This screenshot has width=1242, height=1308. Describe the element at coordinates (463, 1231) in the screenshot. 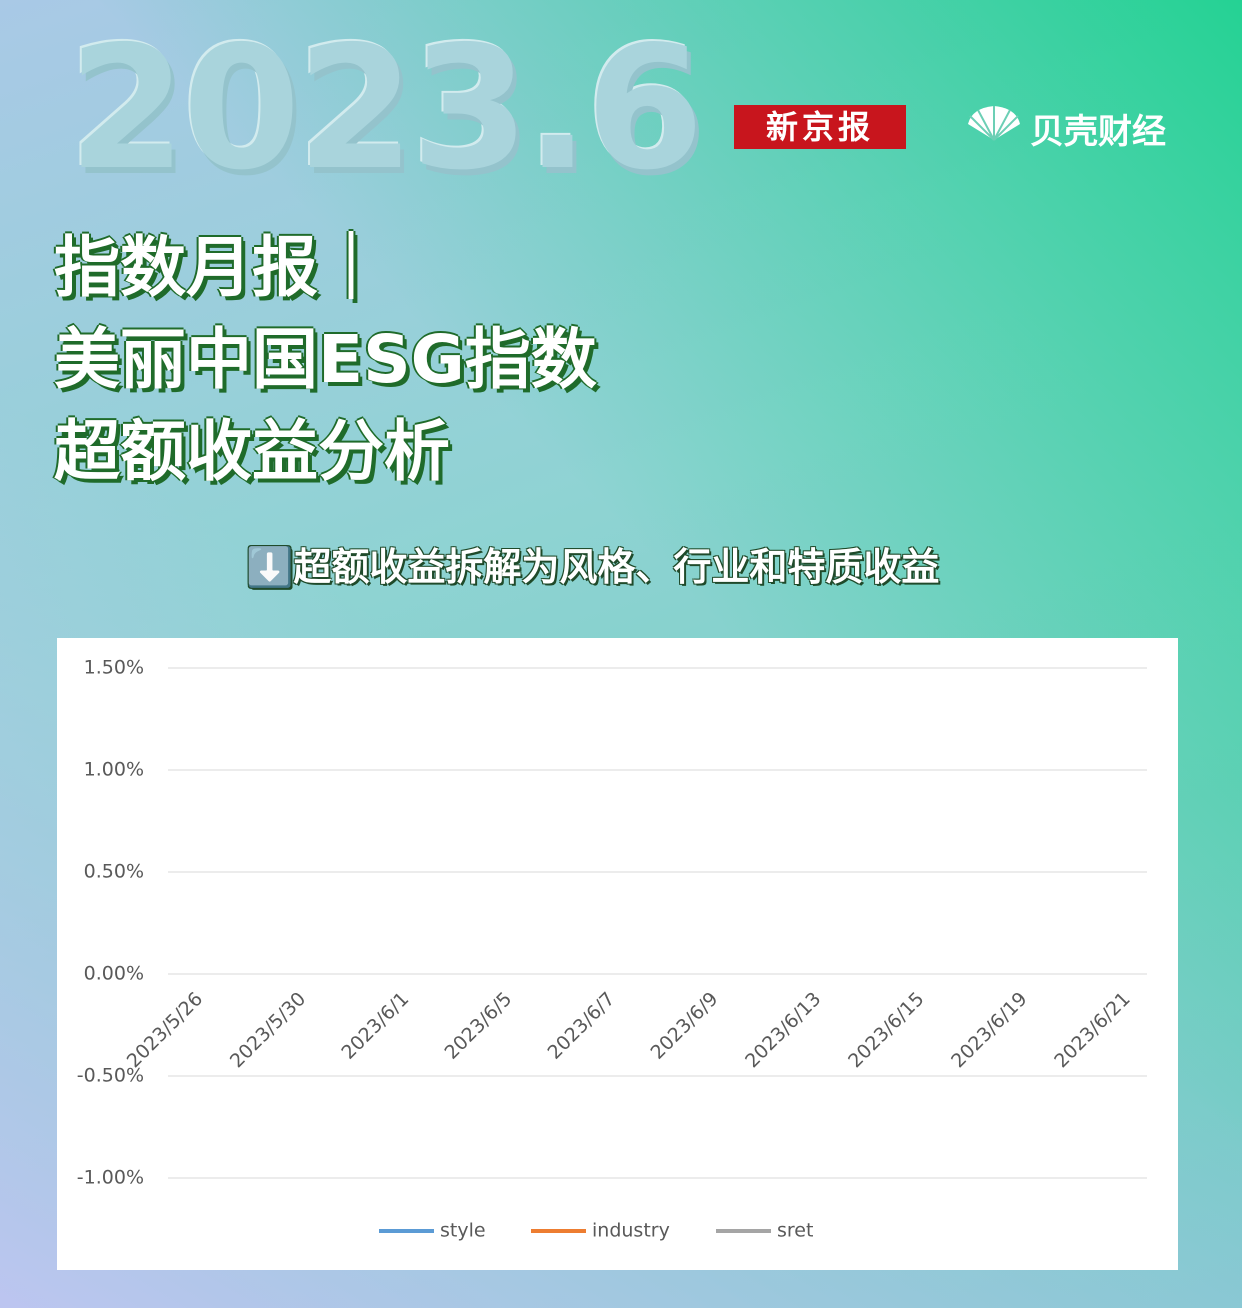

I see `legend-label: style` at that location.